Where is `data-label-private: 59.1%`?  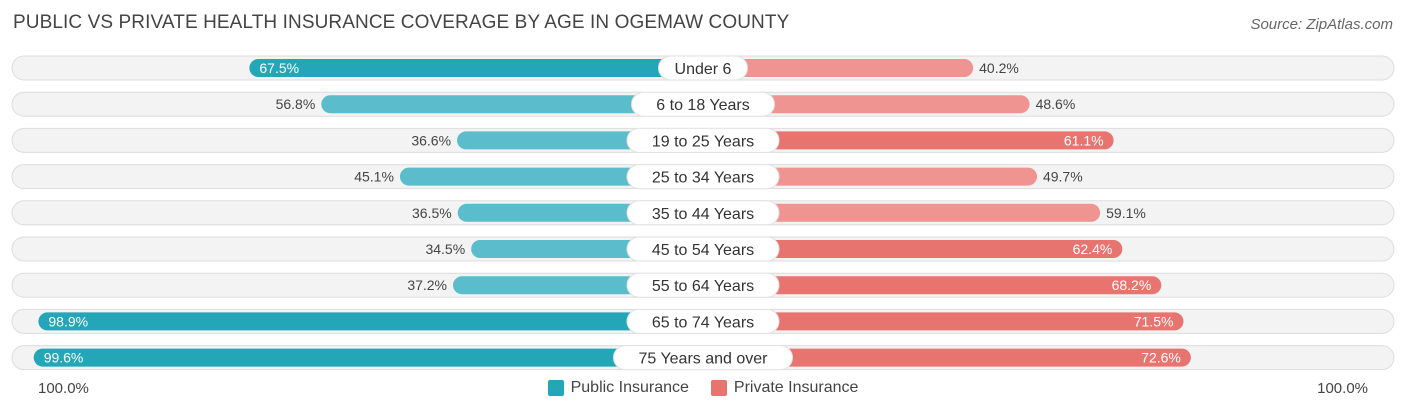 data-label-private: 59.1% is located at coordinates (1126, 213).